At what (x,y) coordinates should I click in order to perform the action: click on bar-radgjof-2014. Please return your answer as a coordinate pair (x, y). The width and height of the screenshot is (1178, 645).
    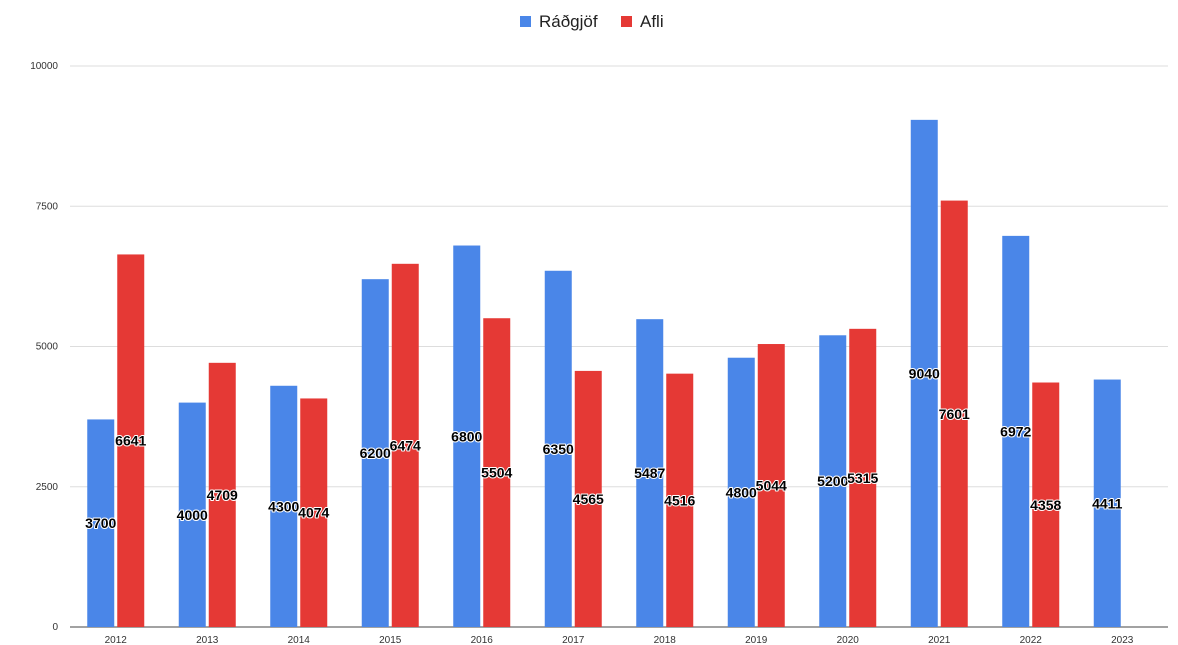
    Looking at the image, I should click on (284, 506).